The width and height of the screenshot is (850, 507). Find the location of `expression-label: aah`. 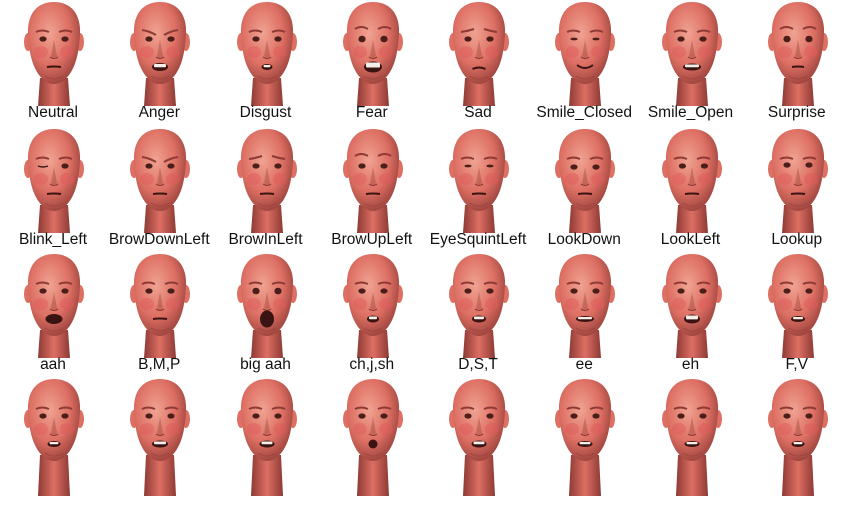

expression-label: aah is located at coordinates (53, 364).